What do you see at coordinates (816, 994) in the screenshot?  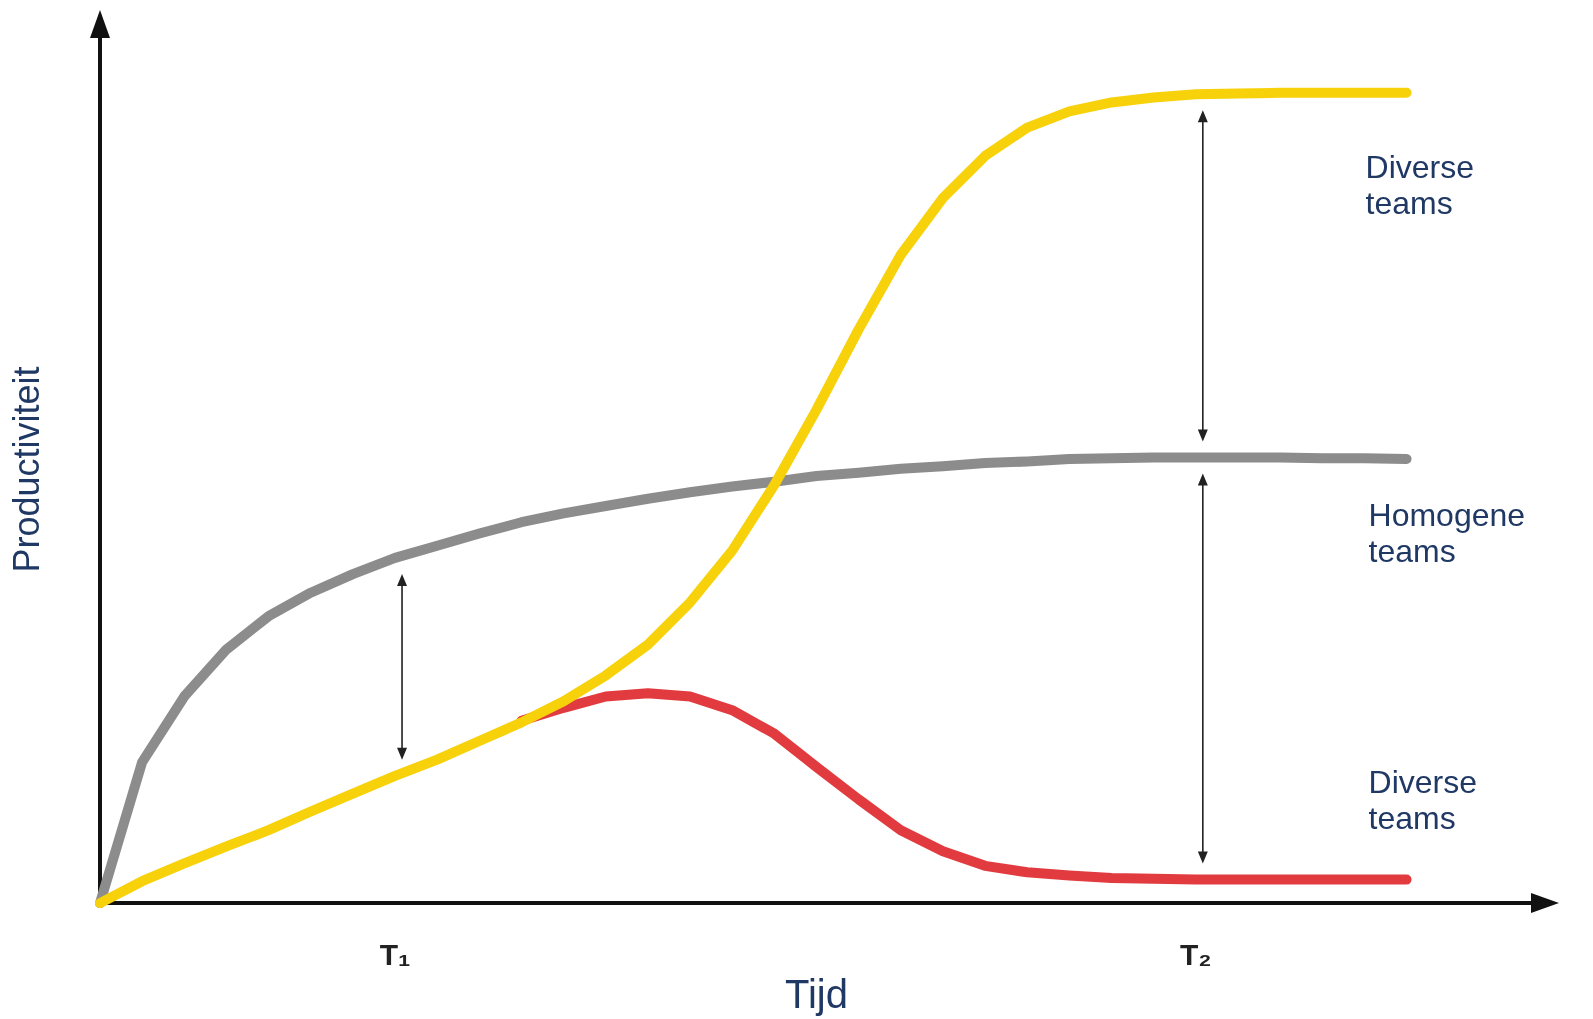 I see `x-axis-title: Tijd` at bounding box center [816, 994].